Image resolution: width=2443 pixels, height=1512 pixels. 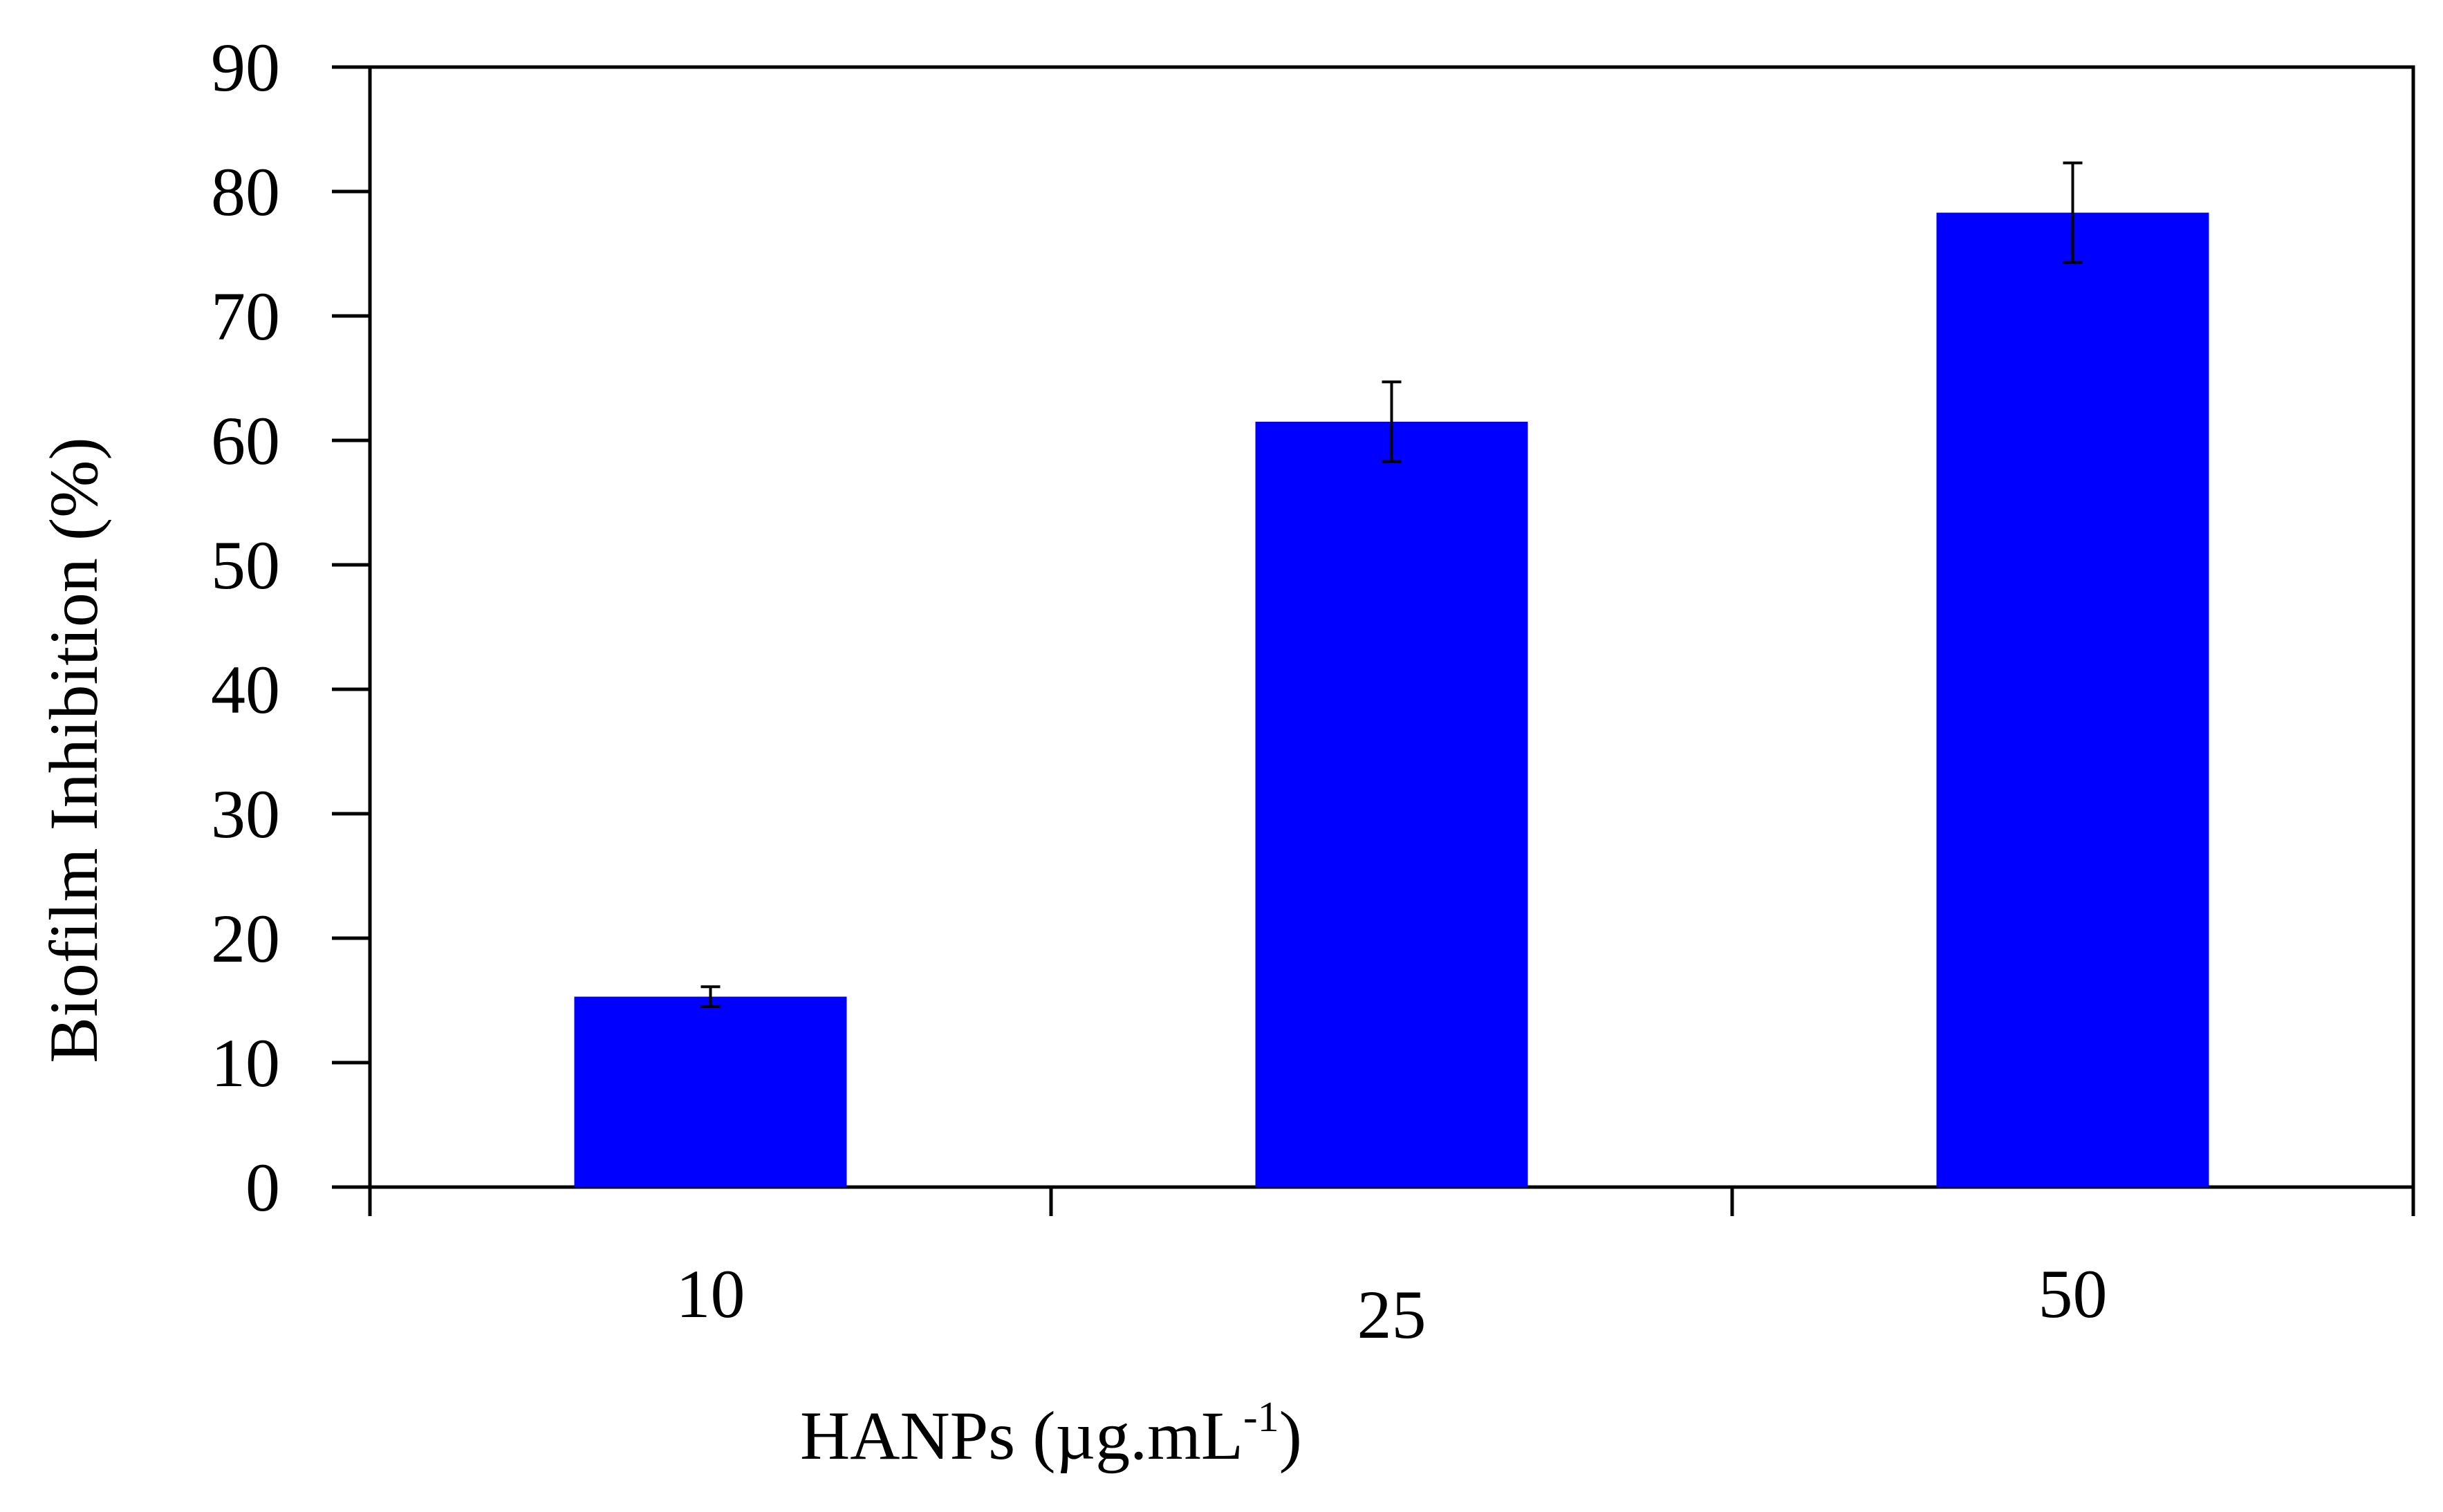 I want to click on y-axis-title: Biofilm Inhibition (%), so click(x=73, y=750).